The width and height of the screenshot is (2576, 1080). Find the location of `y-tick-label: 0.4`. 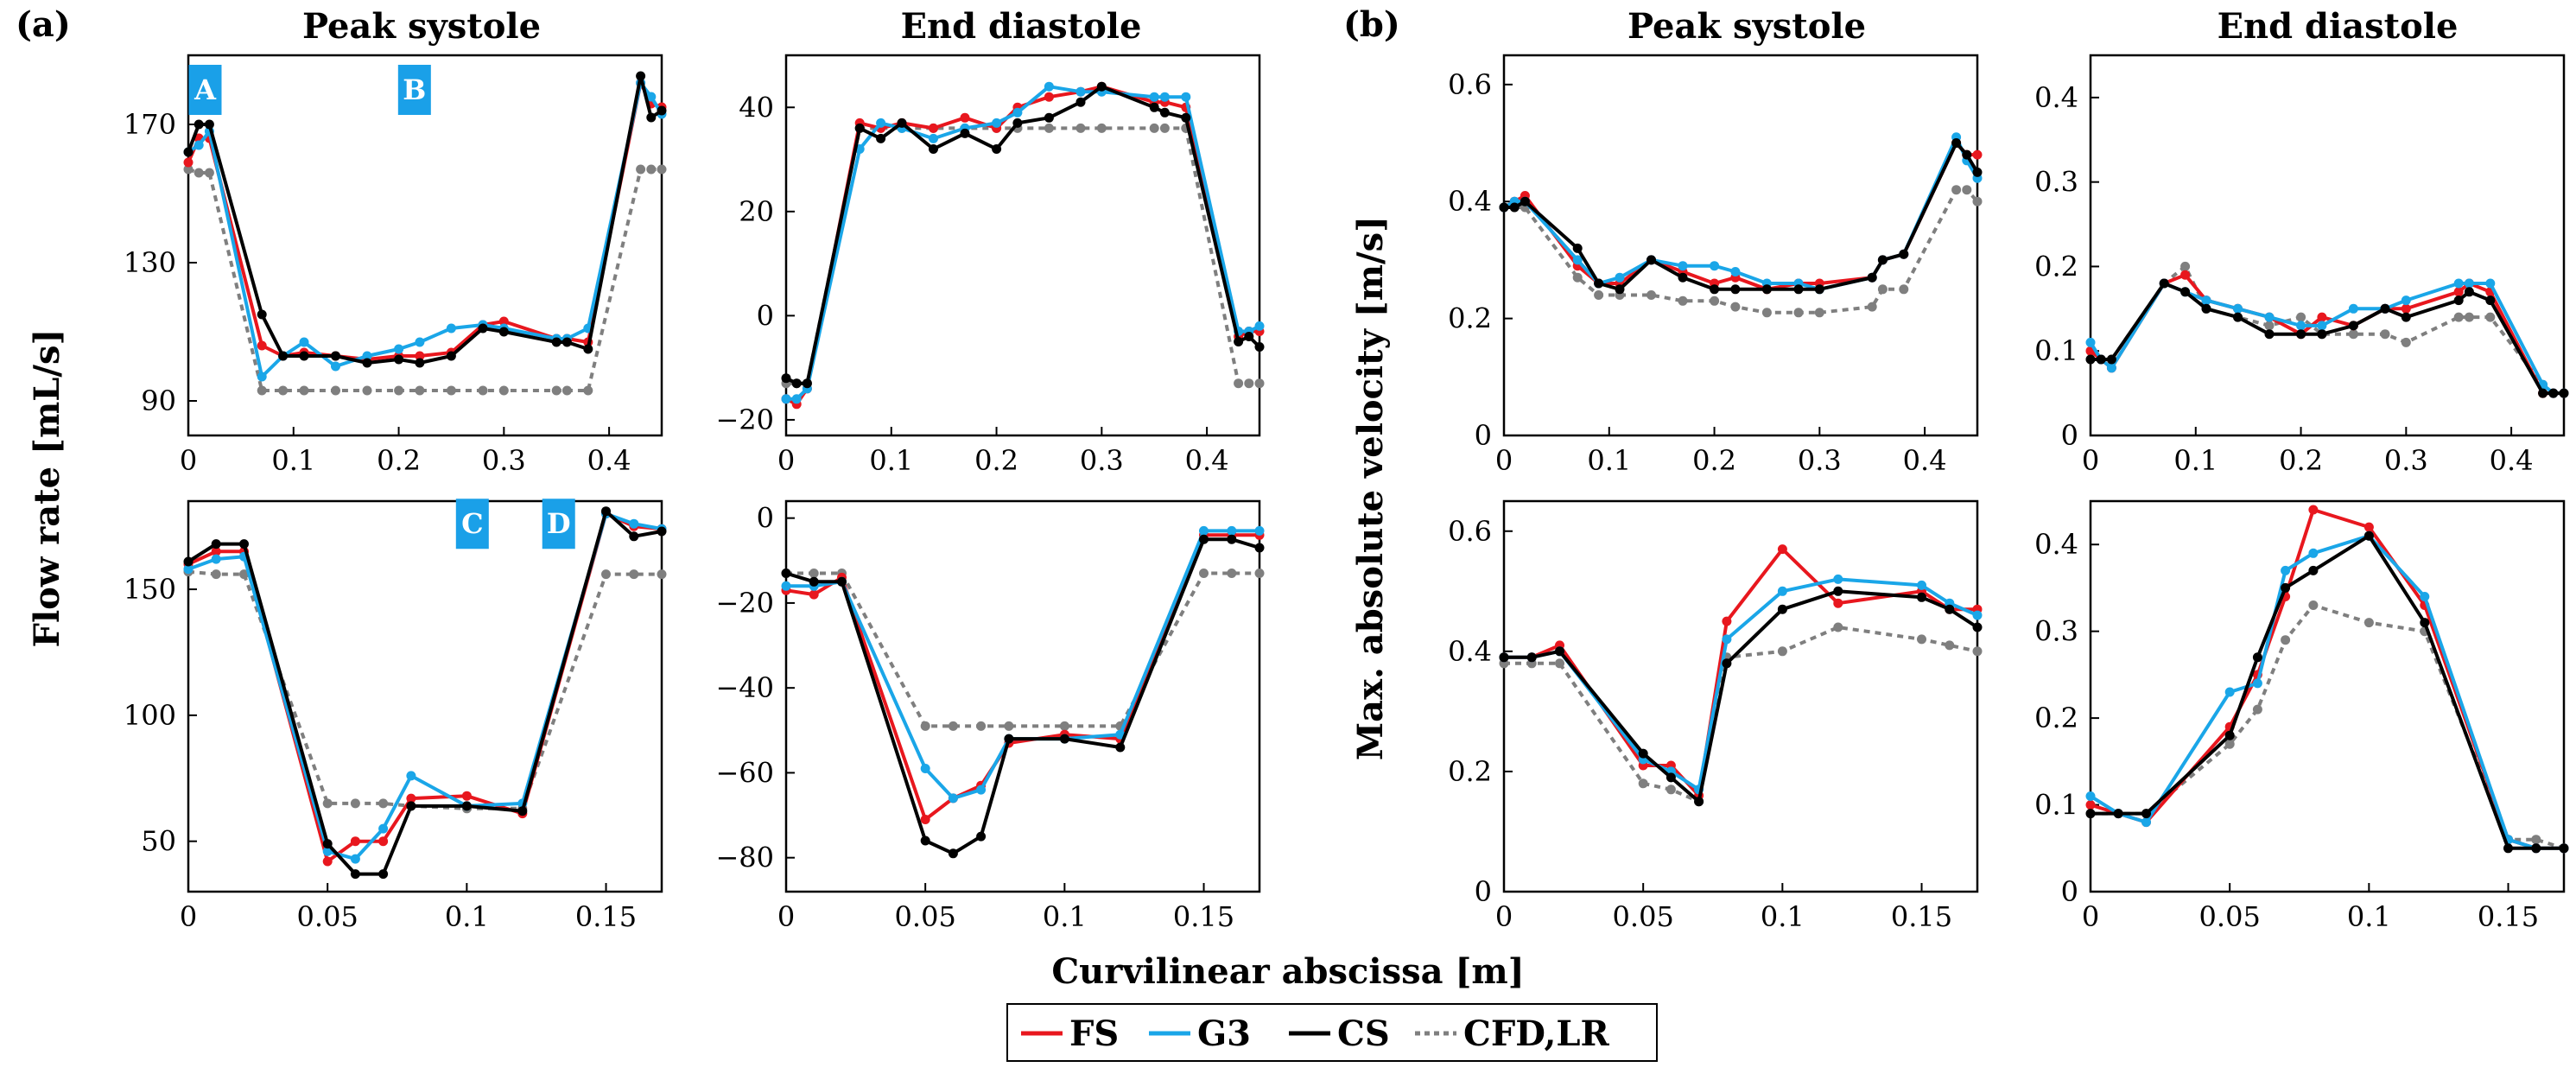

y-tick-label: 0.4 is located at coordinates (1470, 201).